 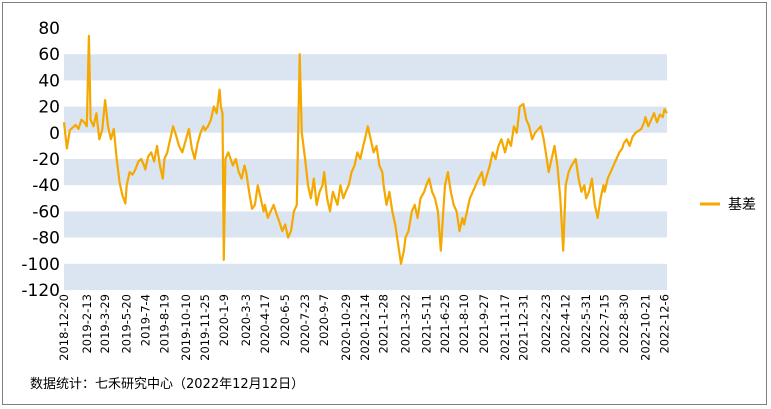 What do you see at coordinates (49, 81) in the screenshot?
I see `y-tick-label: 40` at bounding box center [49, 81].